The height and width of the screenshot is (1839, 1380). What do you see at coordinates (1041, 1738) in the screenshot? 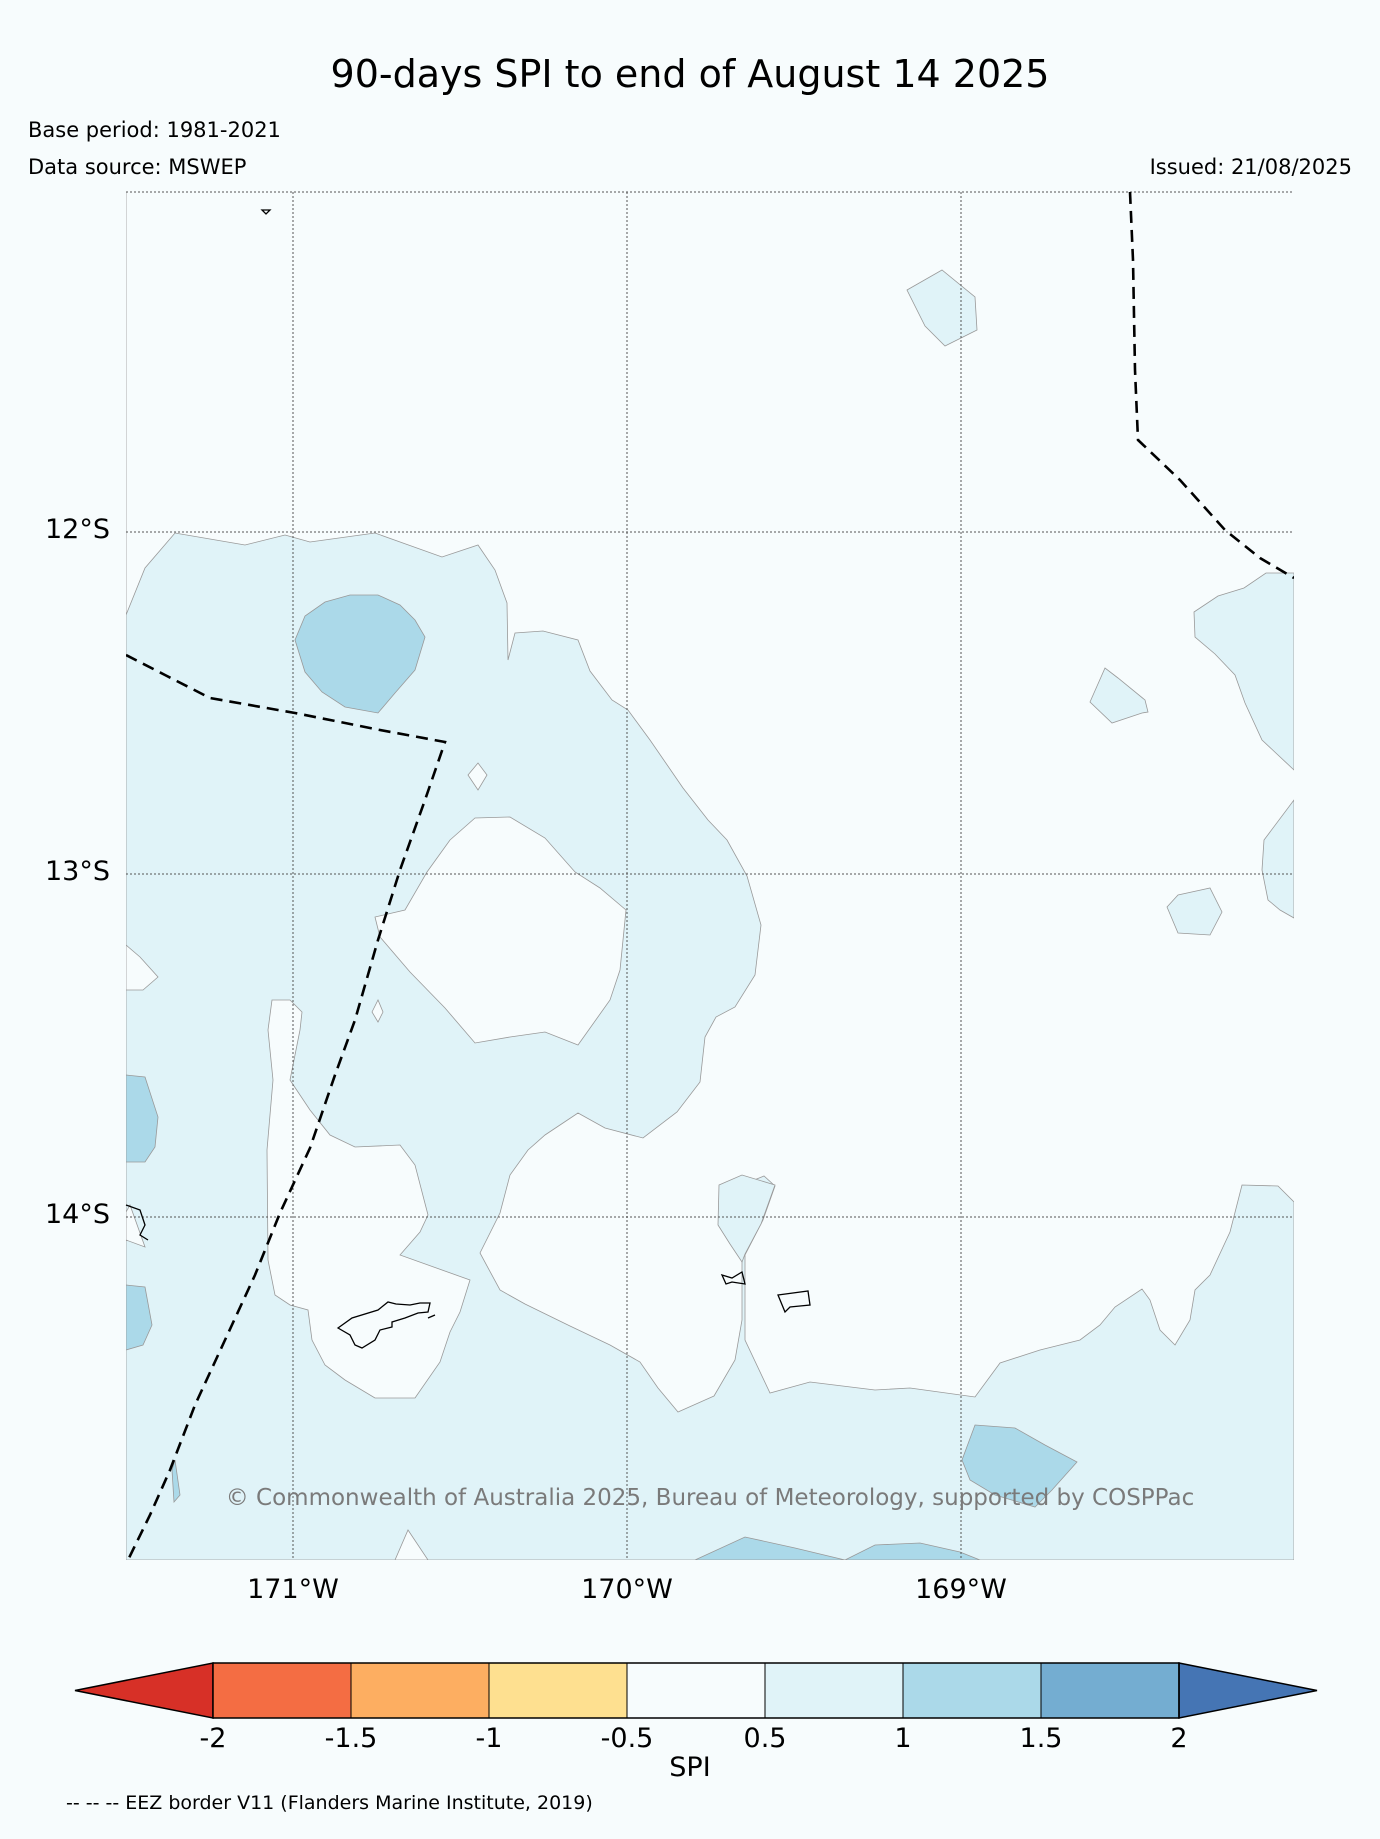
I see `colorbar-tick: 1.5` at bounding box center [1041, 1738].